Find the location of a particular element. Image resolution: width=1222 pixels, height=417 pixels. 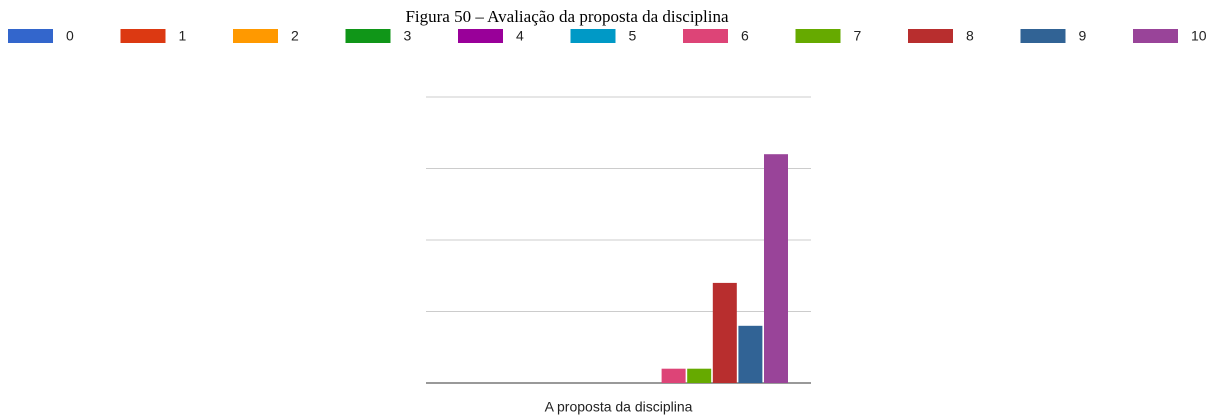

x-tick-label: A proposta da disciplina is located at coordinates (619, 407).